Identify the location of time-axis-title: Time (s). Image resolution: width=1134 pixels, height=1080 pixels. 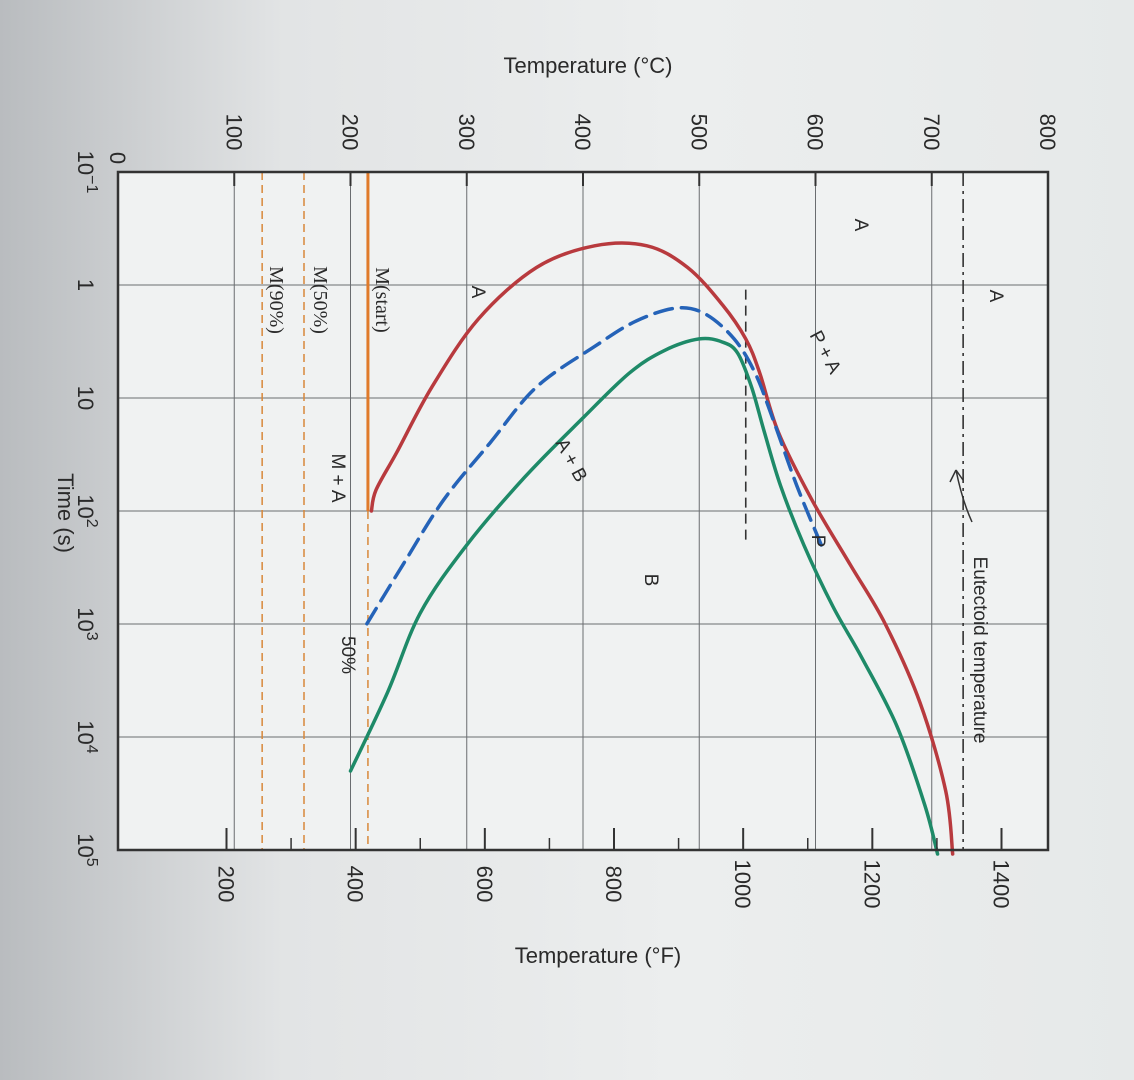
(65, 513).